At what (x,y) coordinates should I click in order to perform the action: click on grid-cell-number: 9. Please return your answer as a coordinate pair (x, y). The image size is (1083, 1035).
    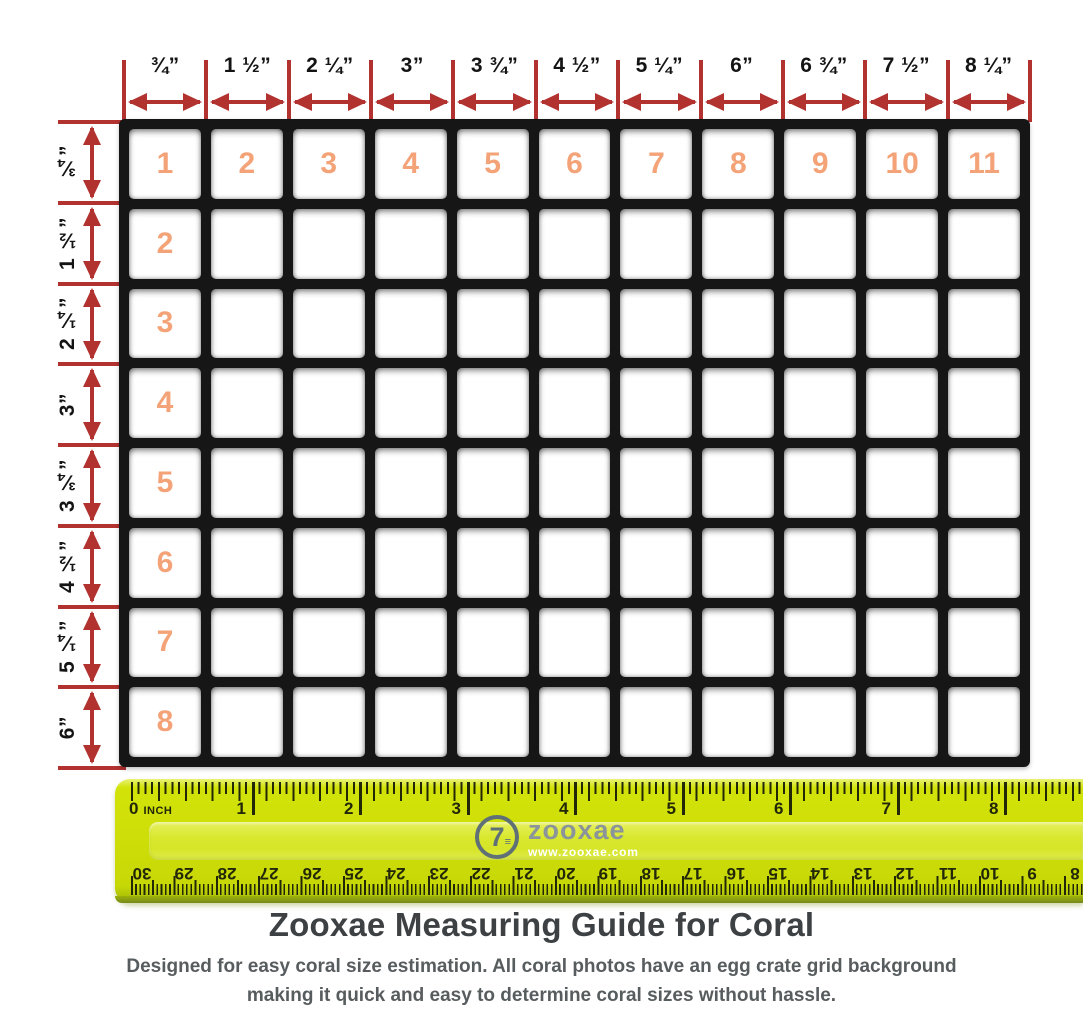
    Looking at the image, I should click on (820, 163).